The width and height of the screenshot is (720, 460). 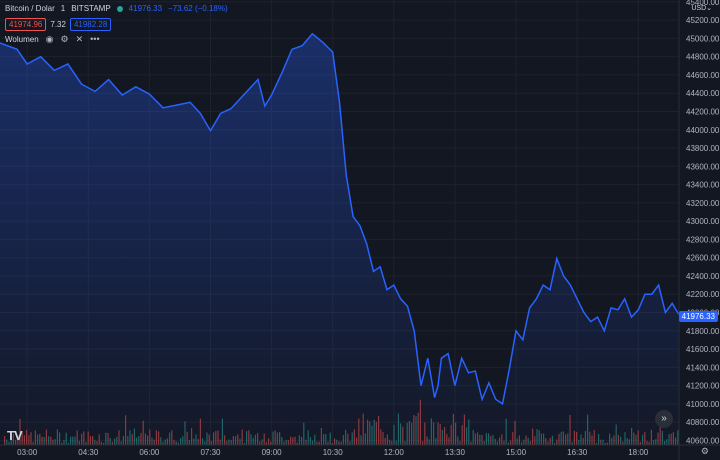 What do you see at coordinates (703, 203) in the screenshot?
I see `y-tick-label: 43200.00` at bounding box center [703, 203].